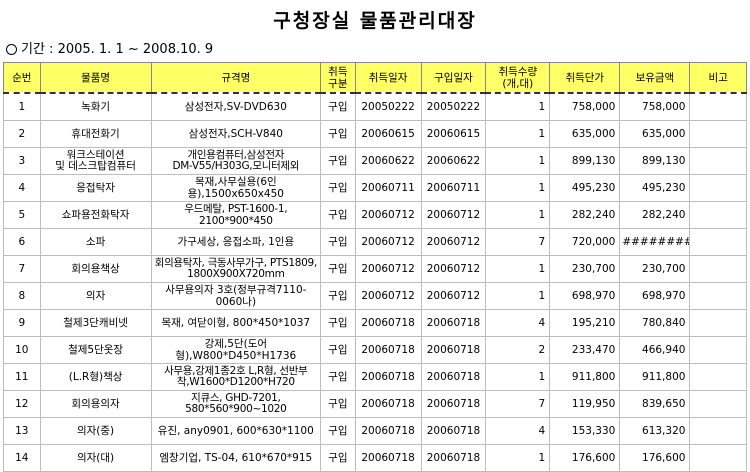 Image resolution: width=750 pixels, height=472 pixels. What do you see at coordinates (22, 296) in the screenshot?
I see `cell-no: 8` at bounding box center [22, 296].